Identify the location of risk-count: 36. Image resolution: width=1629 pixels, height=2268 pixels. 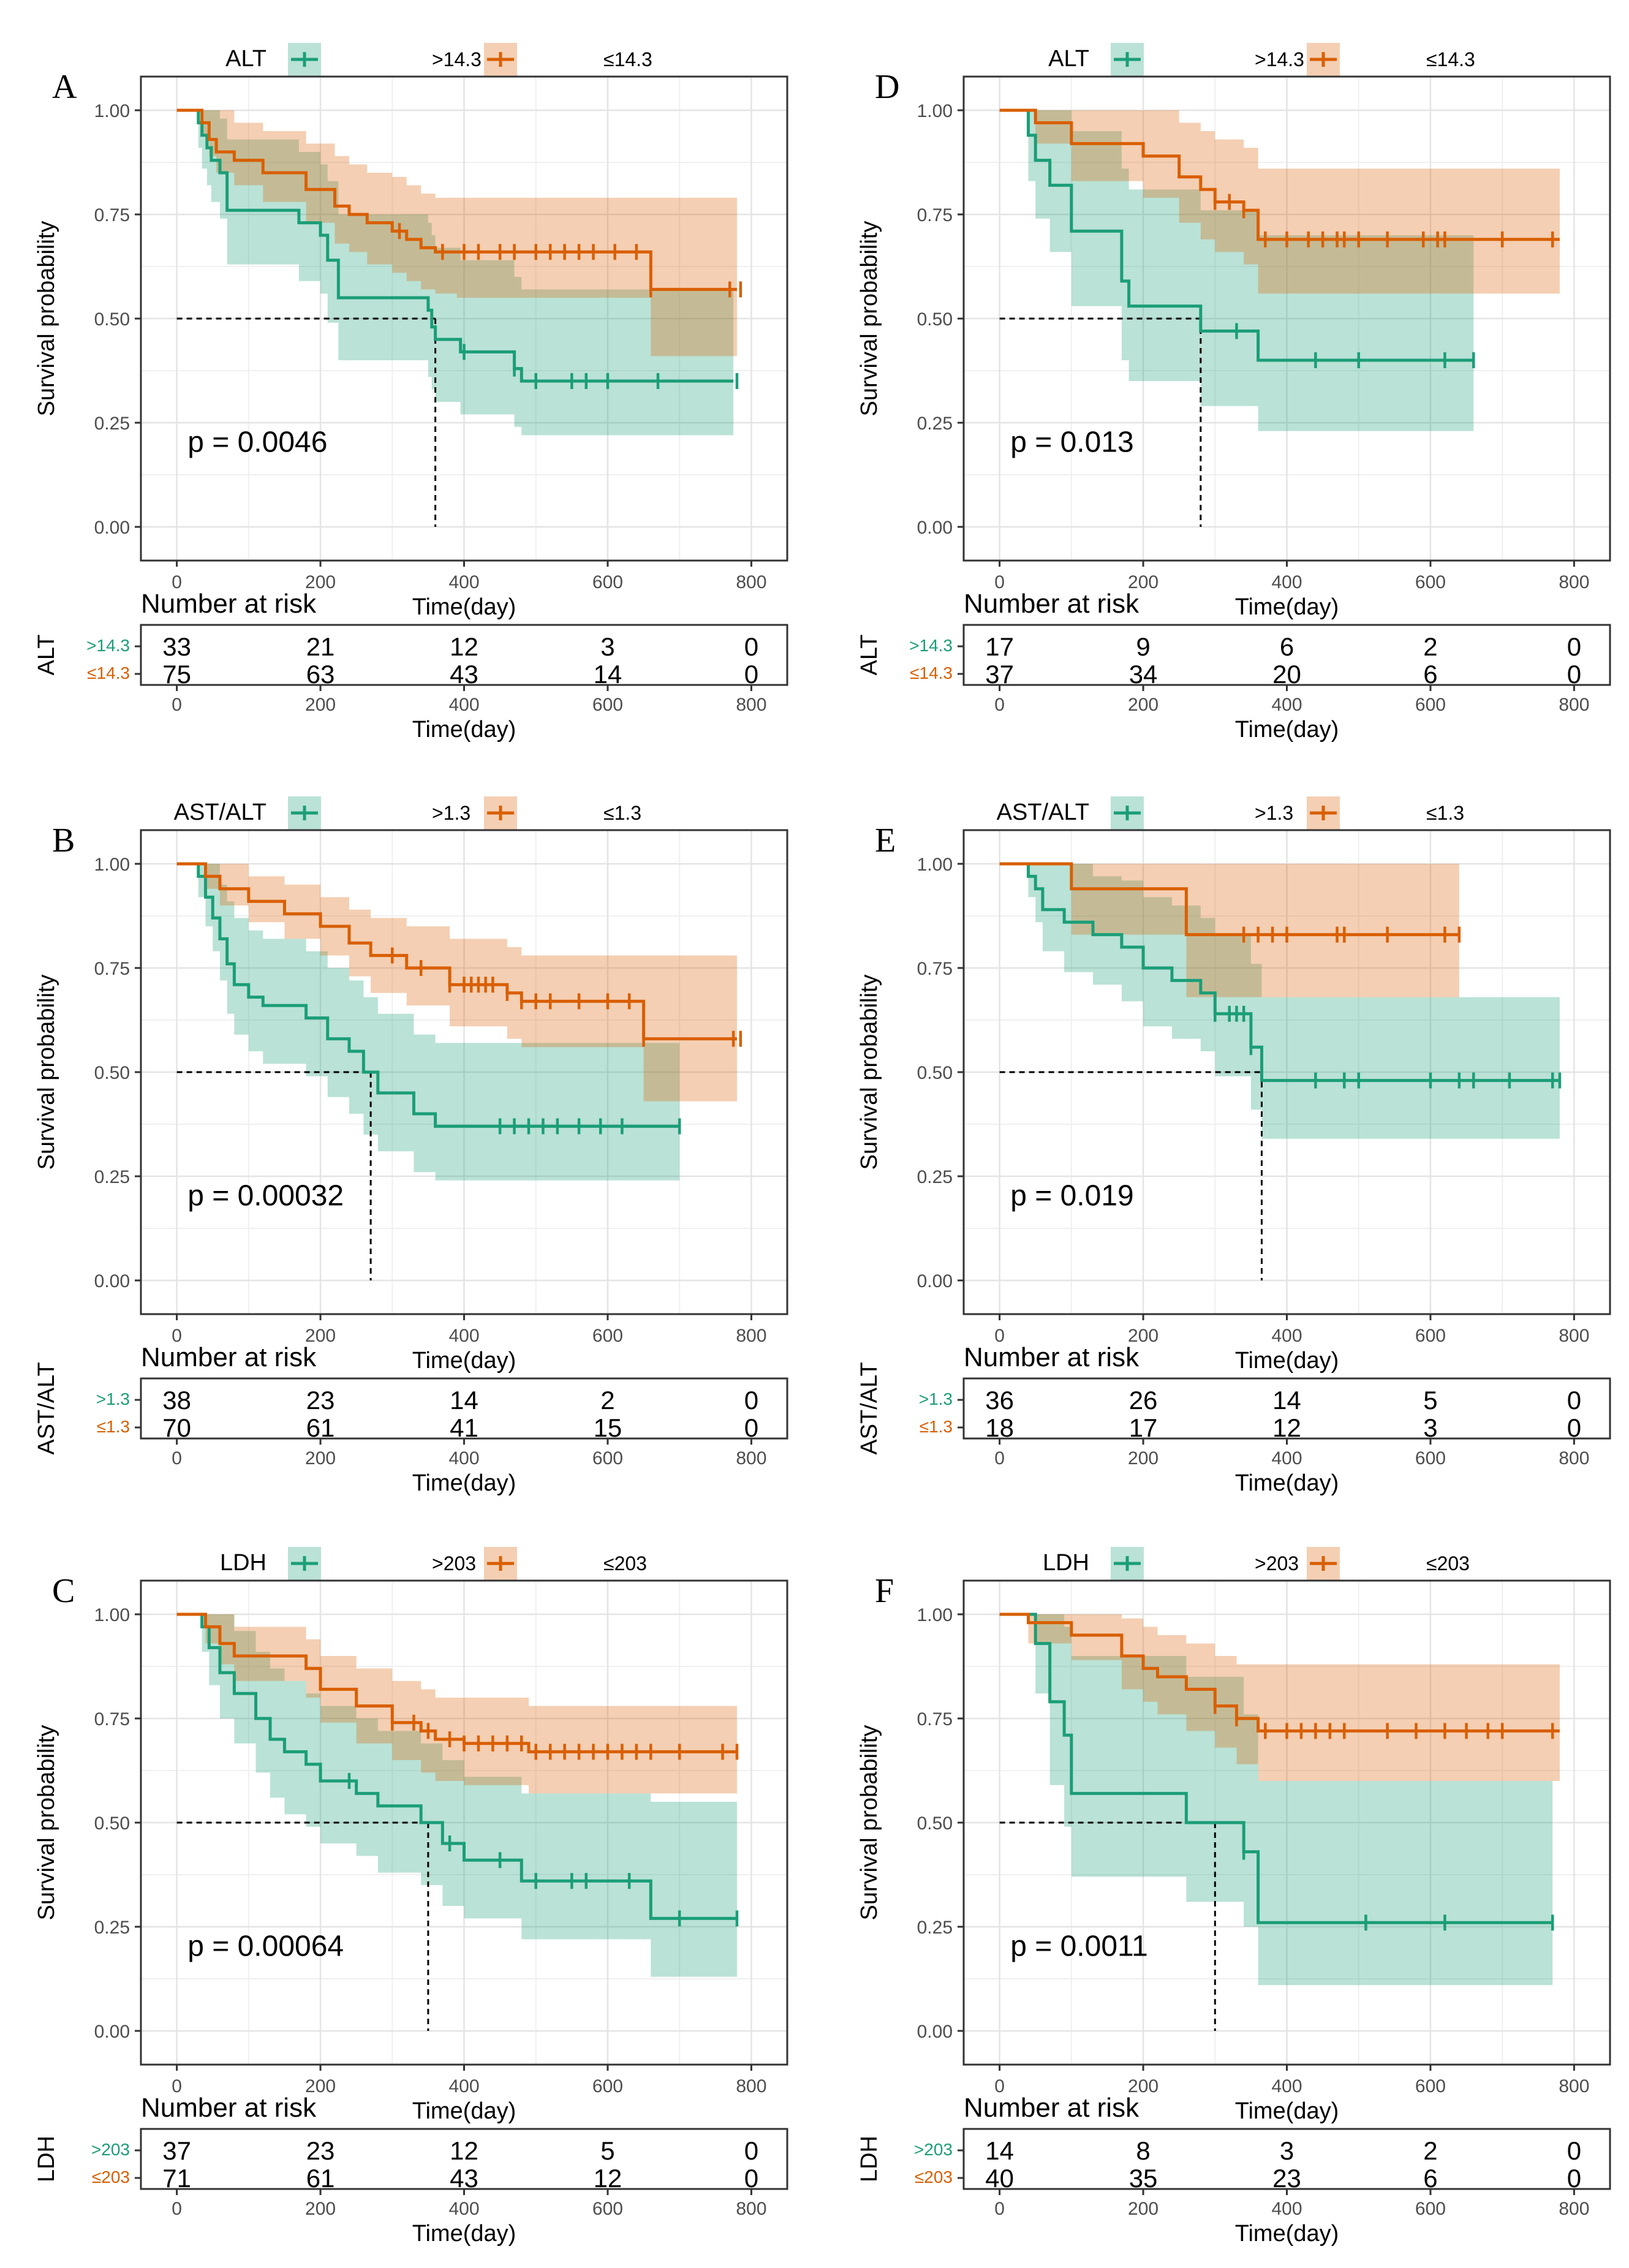
(999, 1400).